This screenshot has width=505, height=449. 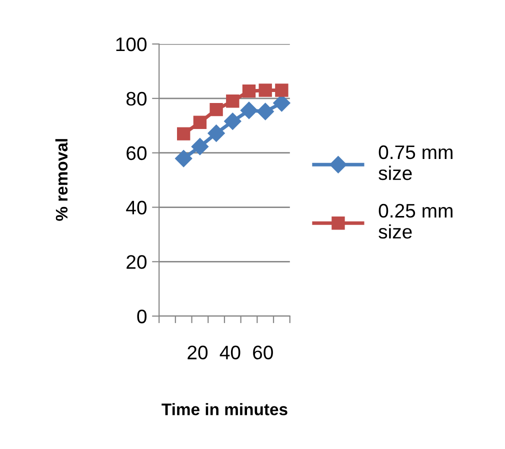 I want to click on x-tick-label: 40, so click(x=230, y=353).